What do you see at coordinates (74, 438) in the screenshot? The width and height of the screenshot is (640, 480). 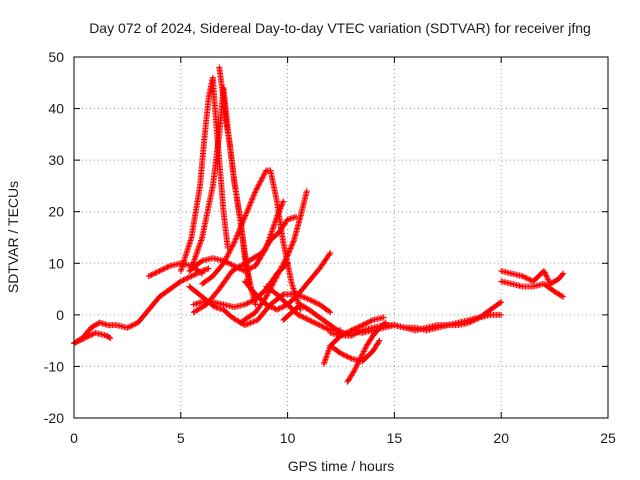 I see `x-tick-label: 0` at bounding box center [74, 438].